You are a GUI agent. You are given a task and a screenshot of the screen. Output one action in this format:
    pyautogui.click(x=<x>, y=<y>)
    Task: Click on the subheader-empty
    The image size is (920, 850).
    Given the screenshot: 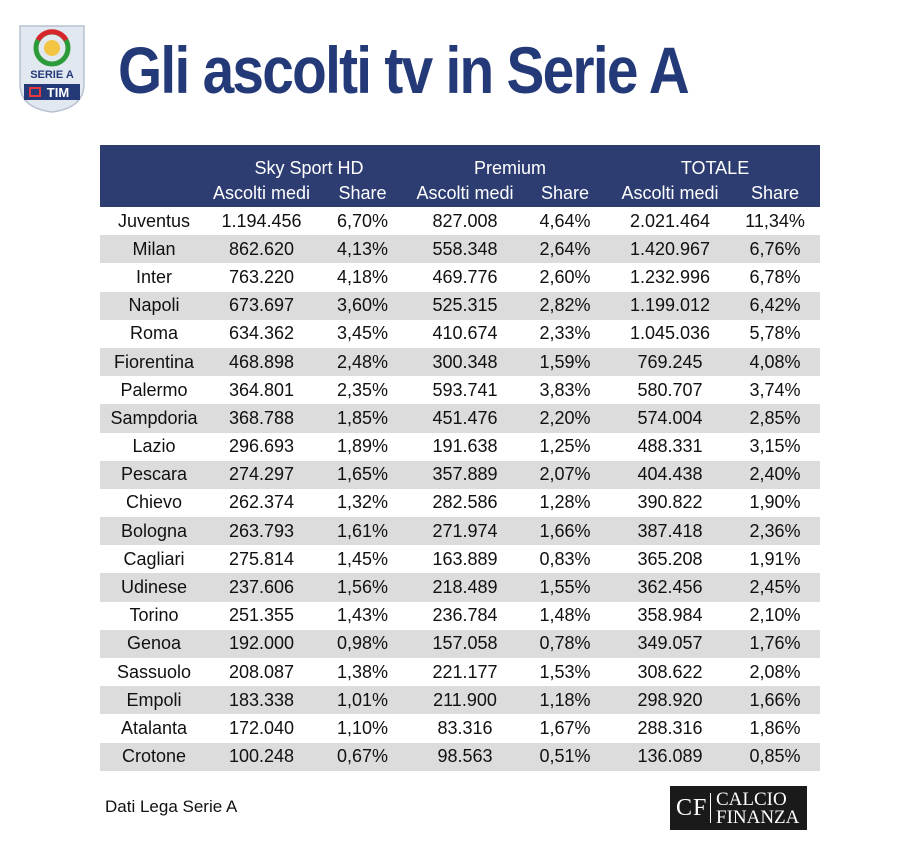 What is the action you would take?
    pyautogui.click(x=154, y=193)
    